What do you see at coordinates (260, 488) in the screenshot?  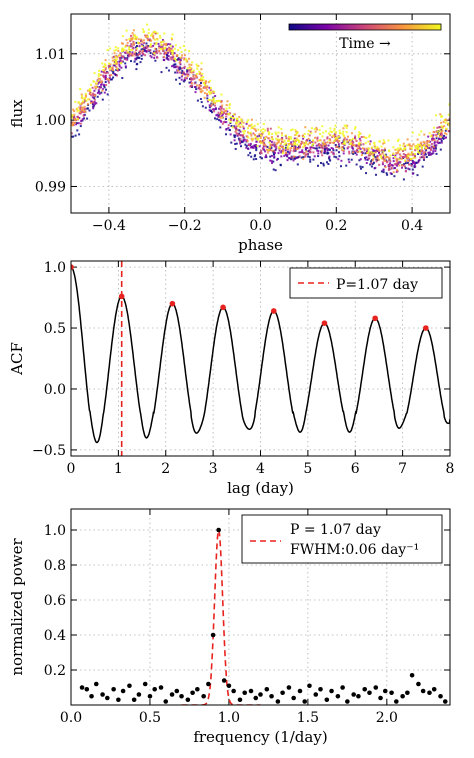 I see `x-axis-label: lag (day)` at bounding box center [260, 488].